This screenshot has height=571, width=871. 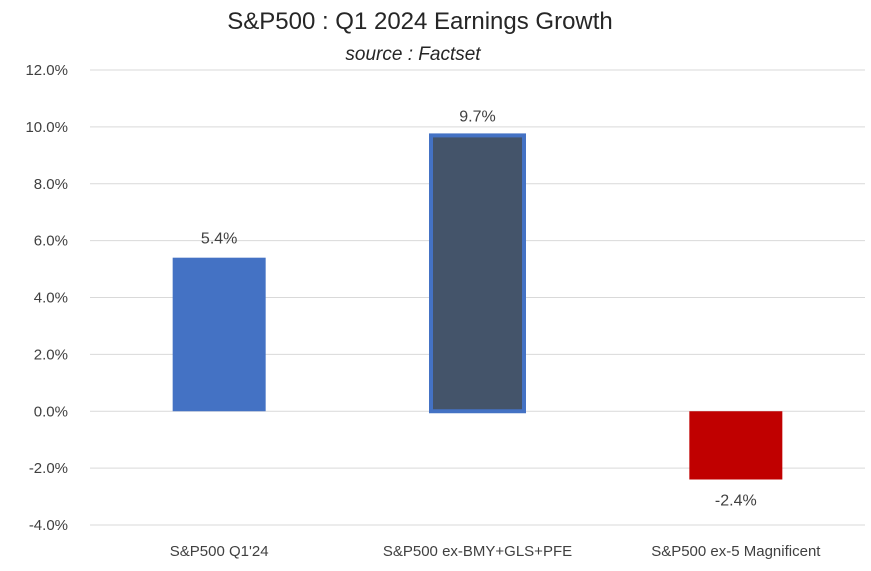 What do you see at coordinates (219, 239) in the screenshot?
I see `data-label: 5.4%` at bounding box center [219, 239].